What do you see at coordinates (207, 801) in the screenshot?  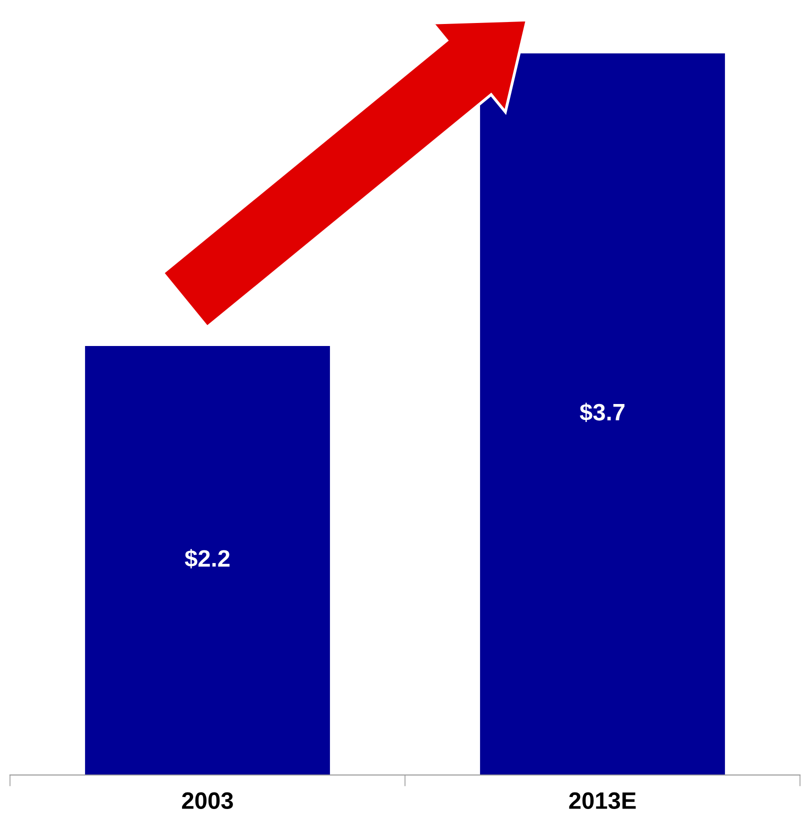 I see `x-tick-label: 2003` at bounding box center [207, 801].